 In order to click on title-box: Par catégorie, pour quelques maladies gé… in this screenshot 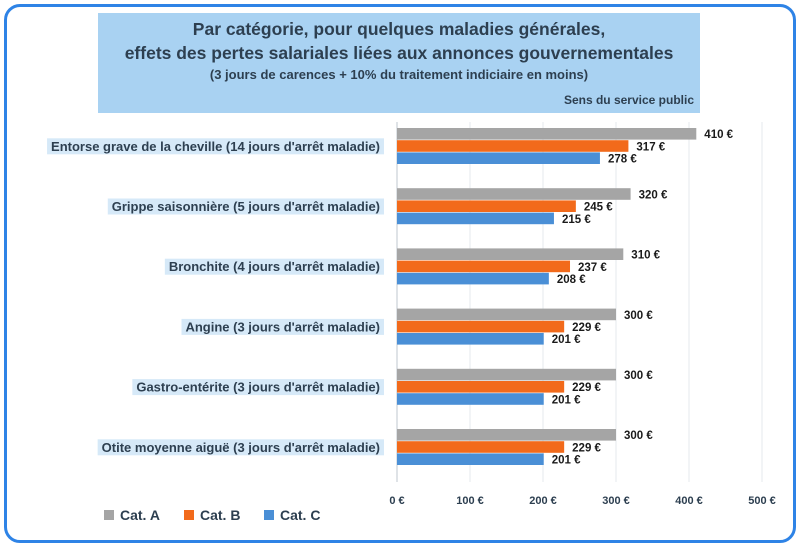, I will do `click(399, 63)`.